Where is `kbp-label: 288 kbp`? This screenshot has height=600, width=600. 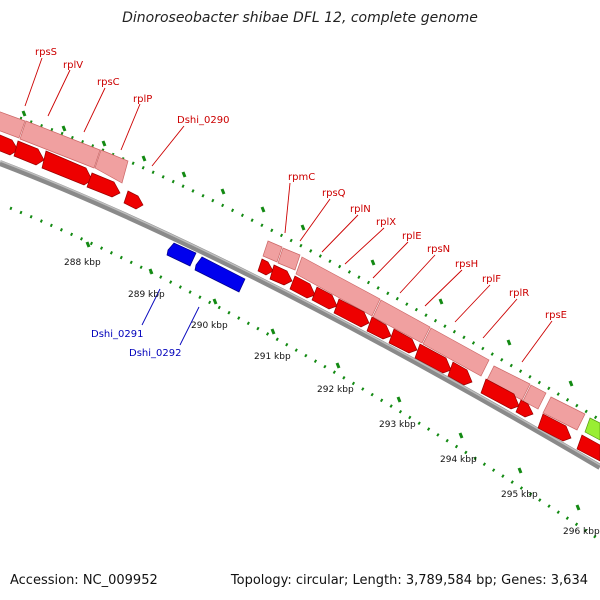
kbp-label: 288 kbp is located at coordinates (82, 263).